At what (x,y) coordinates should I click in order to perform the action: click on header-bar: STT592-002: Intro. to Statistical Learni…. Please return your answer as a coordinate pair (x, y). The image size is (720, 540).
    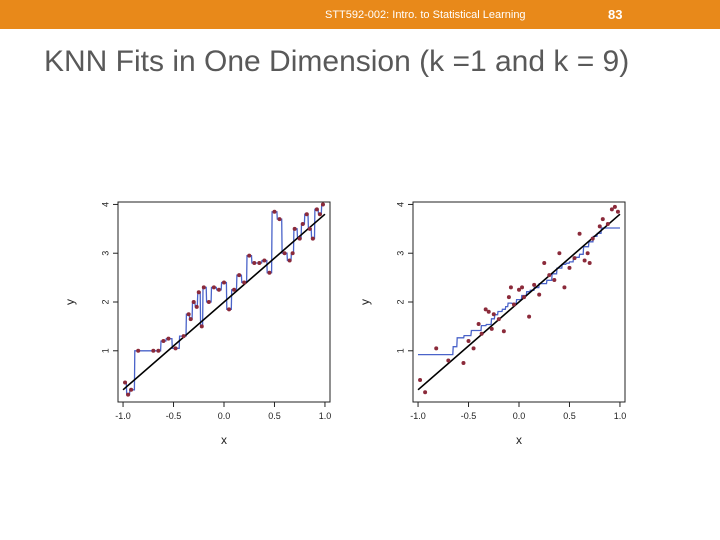
    Looking at the image, I should click on (360, 14).